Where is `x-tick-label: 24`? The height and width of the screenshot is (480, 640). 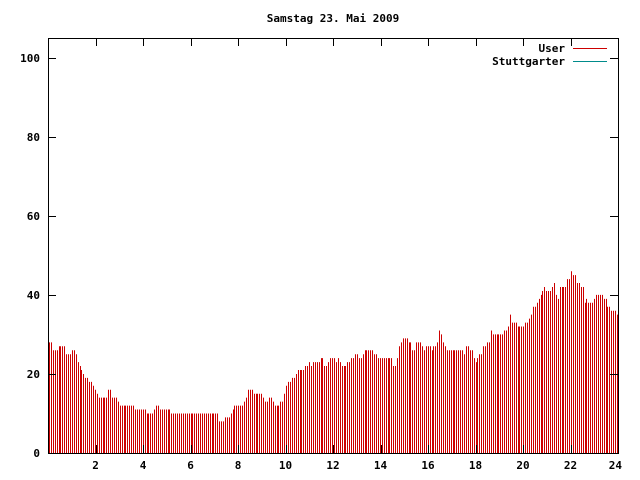 x-tick-label: 24 is located at coordinates (616, 465).